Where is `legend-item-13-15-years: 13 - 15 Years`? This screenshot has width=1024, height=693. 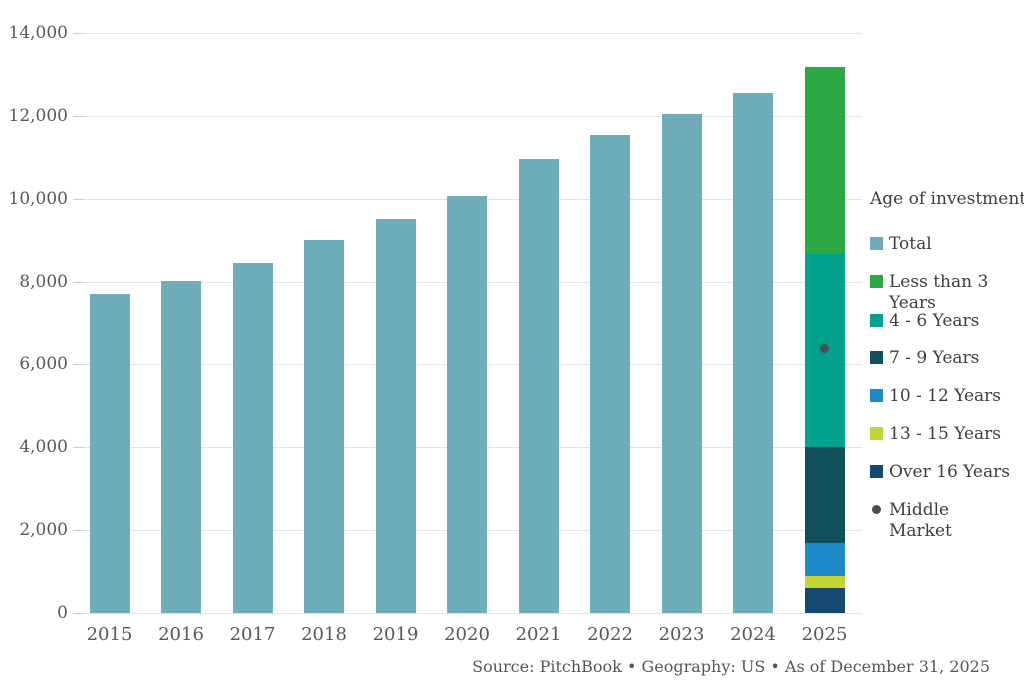
legend-item-13-15-years: 13 - 15 Years is located at coordinates (935, 434).